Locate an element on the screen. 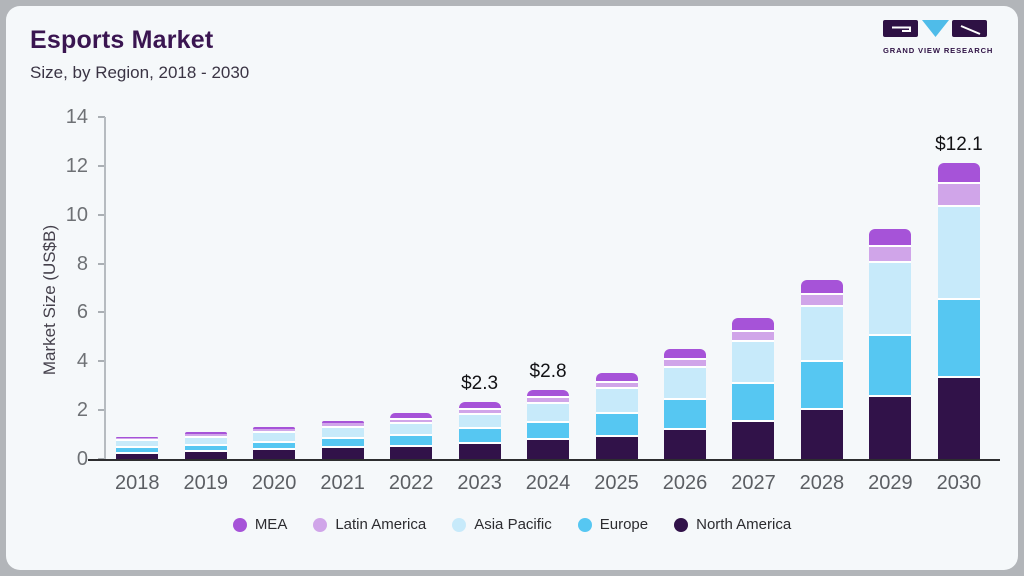 The width and height of the screenshot is (1024, 576). y-tick-label-2: 2 is located at coordinates (82, 410).